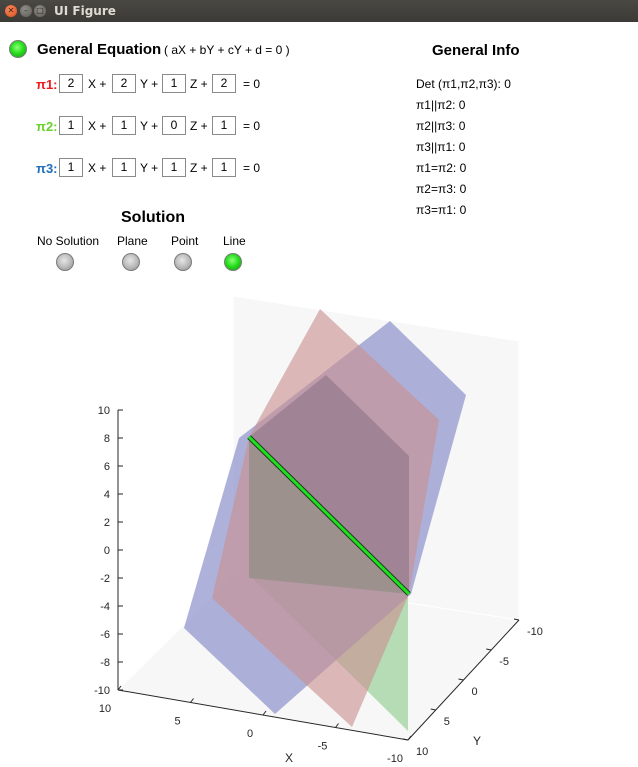 Image resolution: width=638 pixels, height=767 pixels. I want to click on info-pi2-parallel-pi3: π2||π3: 0, so click(441, 126).